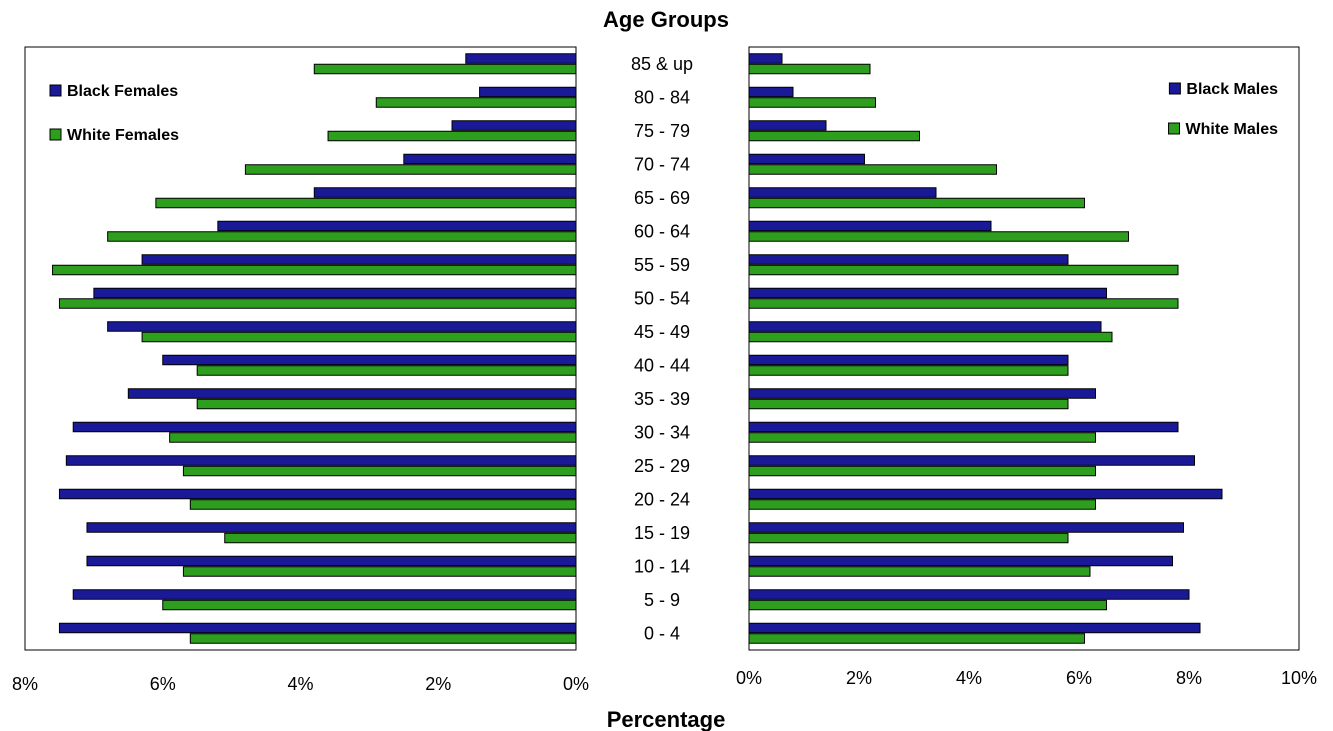 Image resolution: width=1333 pixels, height=731 pixels. I want to click on category-label-75-79: 75 - 79, so click(662, 131).